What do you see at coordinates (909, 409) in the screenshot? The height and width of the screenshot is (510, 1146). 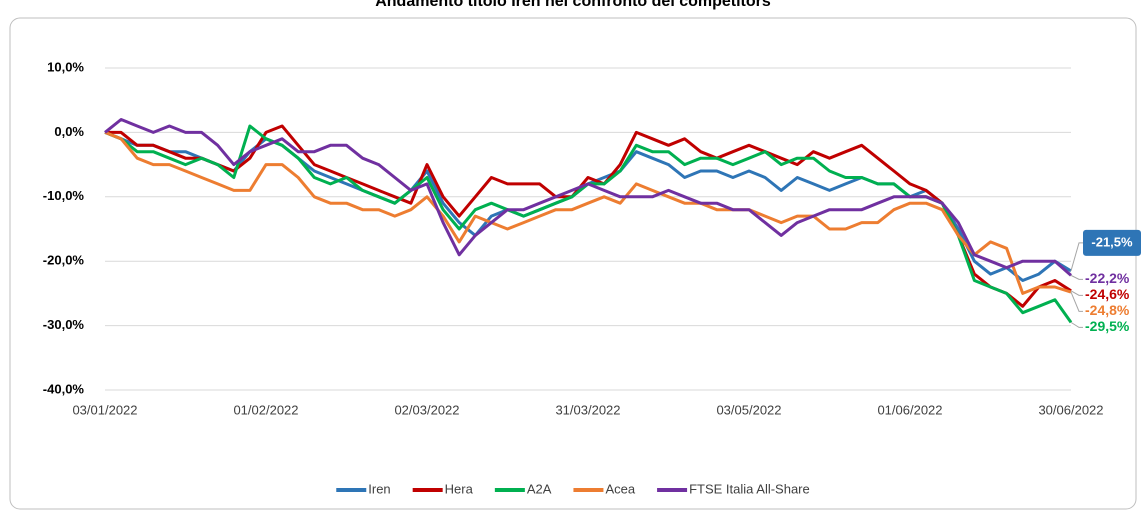 I see `x-tick-label: 01/06/2022` at bounding box center [909, 409].